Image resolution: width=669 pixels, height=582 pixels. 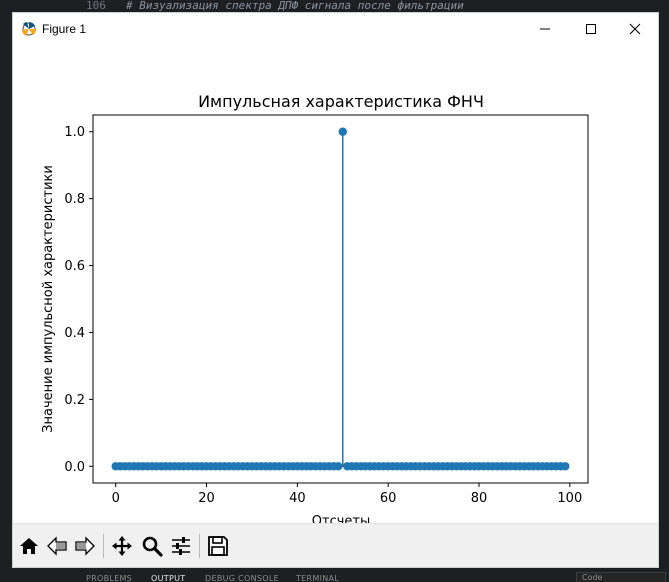 What do you see at coordinates (96, 6) in the screenshot?
I see `editor-line-number: 106` at bounding box center [96, 6].